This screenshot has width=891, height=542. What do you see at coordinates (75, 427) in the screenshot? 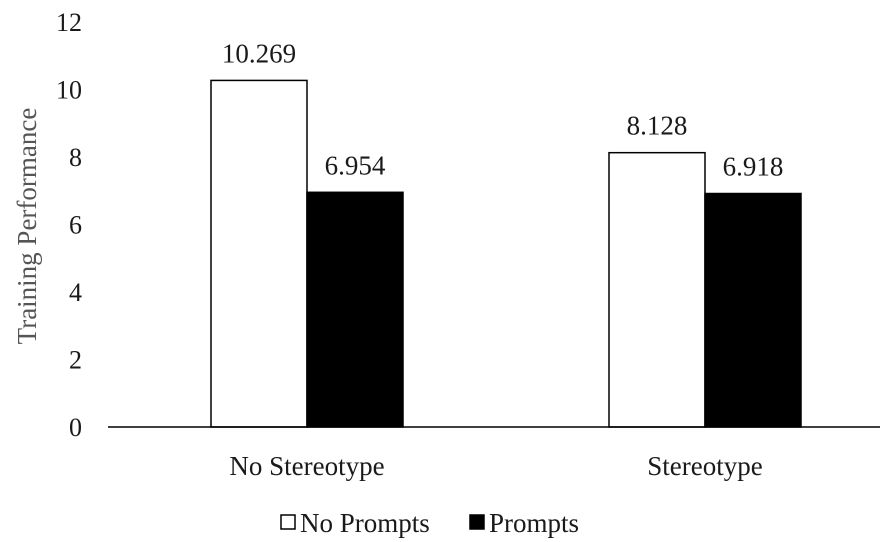
I see `y-tick-label: 0` at bounding box center [75, 427].